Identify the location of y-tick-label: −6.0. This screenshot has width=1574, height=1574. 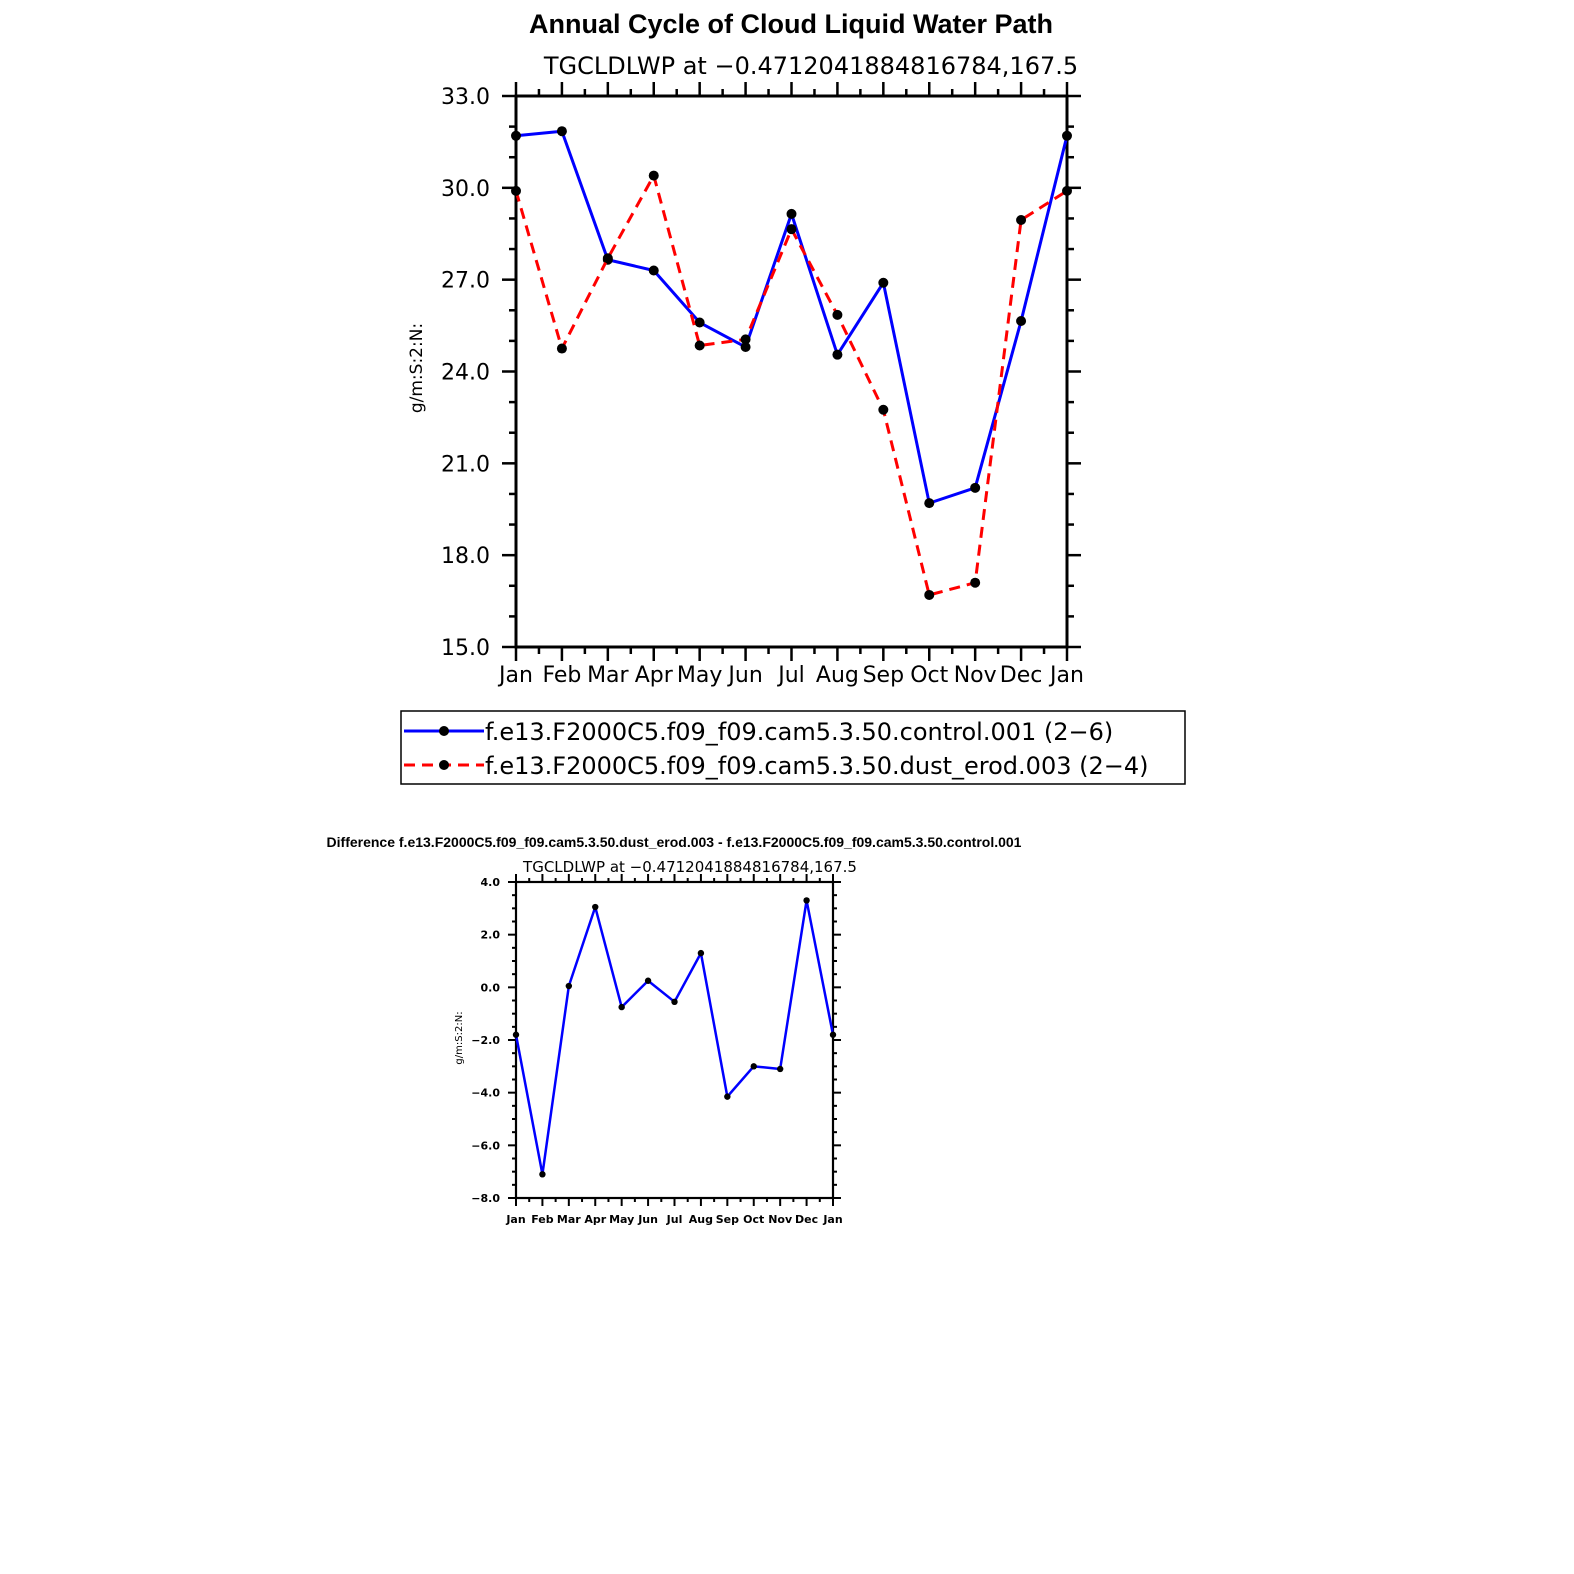
(485, 1145).